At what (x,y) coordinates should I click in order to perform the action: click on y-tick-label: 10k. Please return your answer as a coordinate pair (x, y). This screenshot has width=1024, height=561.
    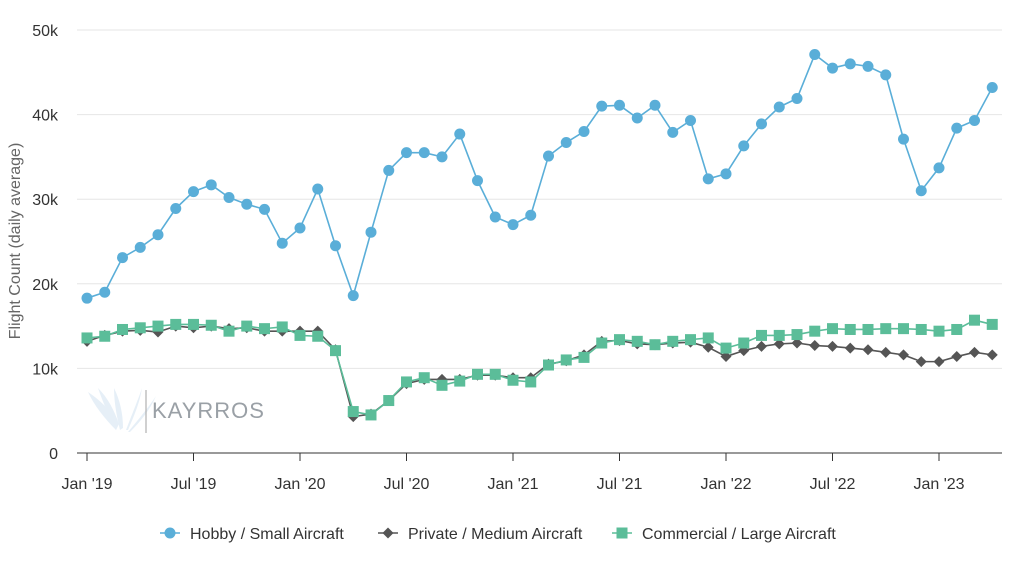
    Looking at the image, I should click on (45, 369).